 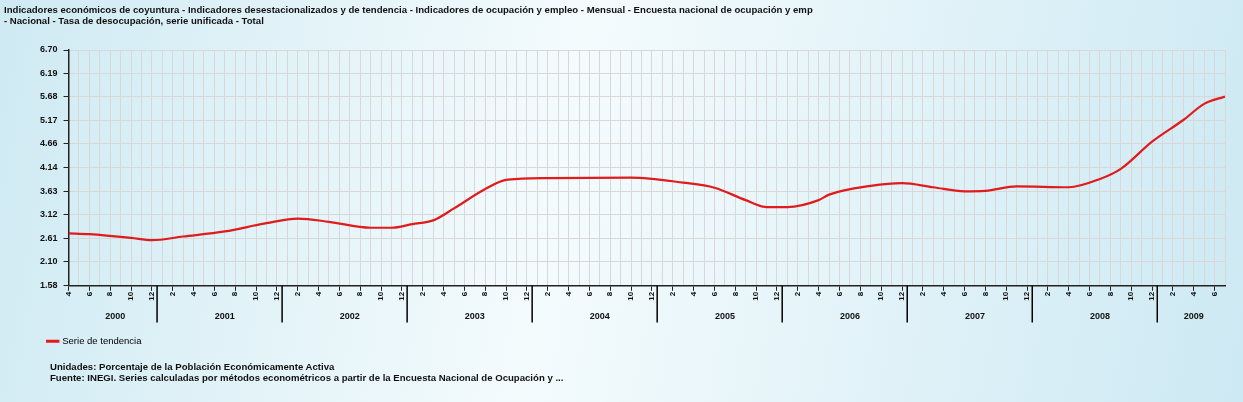 I want to click on y-tick-label: 3.12, so click(x=48, y=214).